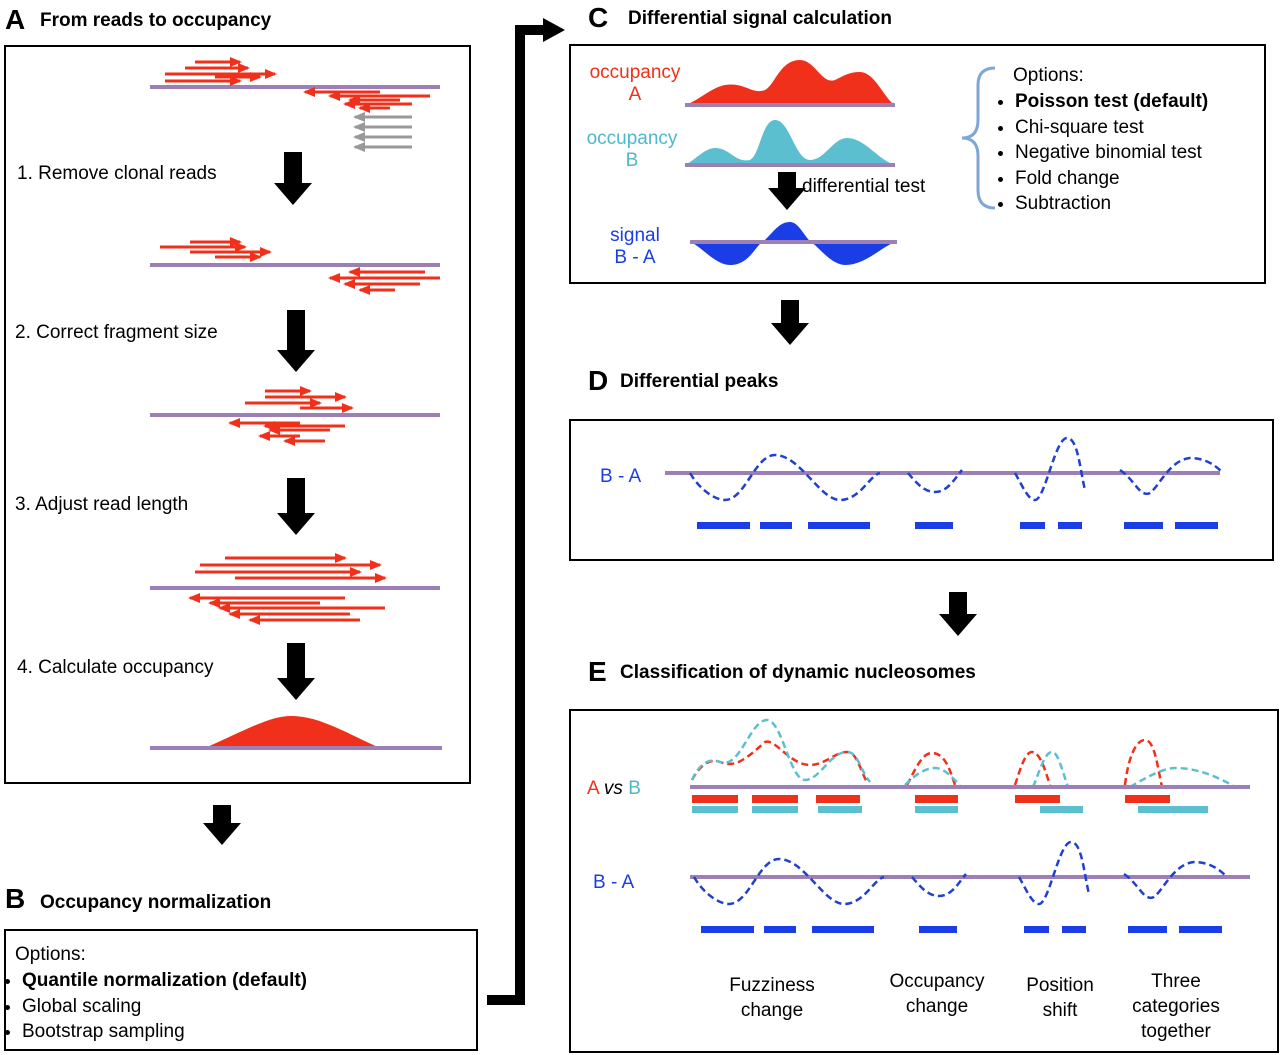 Image resolution: width=1280 pixels, height=1055 pixels. What do you see at coordinates (790, 142) in the screenshot?
I see `occupancy-b` at bounding box center [790, 142].